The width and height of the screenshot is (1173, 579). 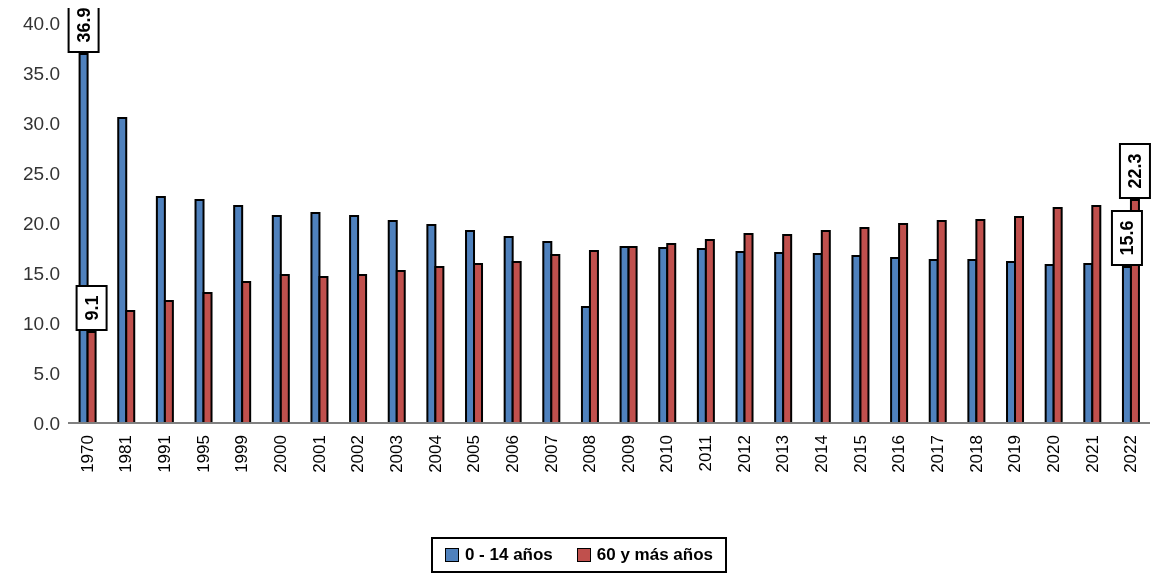 What do you see at coordinates (41, 23) in the screenshot?
I see `y-tick-label: 40.0` at bounding box center [41, 23].